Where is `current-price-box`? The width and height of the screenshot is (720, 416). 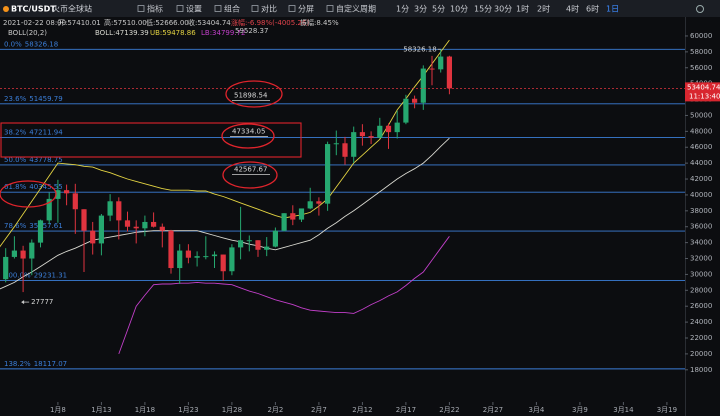
current-price-box is located at coordinates (702, 92).